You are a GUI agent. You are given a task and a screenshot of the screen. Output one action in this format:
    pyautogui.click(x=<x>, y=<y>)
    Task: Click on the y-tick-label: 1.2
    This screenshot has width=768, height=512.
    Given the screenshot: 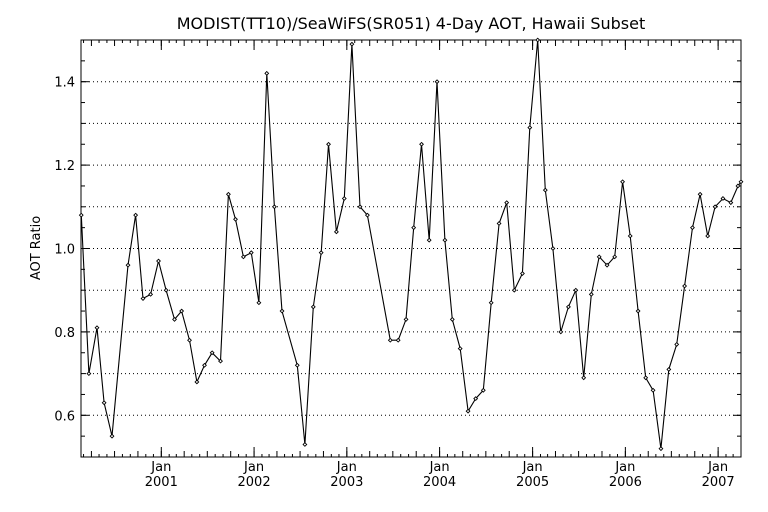 What is the action you would take?
    pyautogui.click(x=64, y=166)
    